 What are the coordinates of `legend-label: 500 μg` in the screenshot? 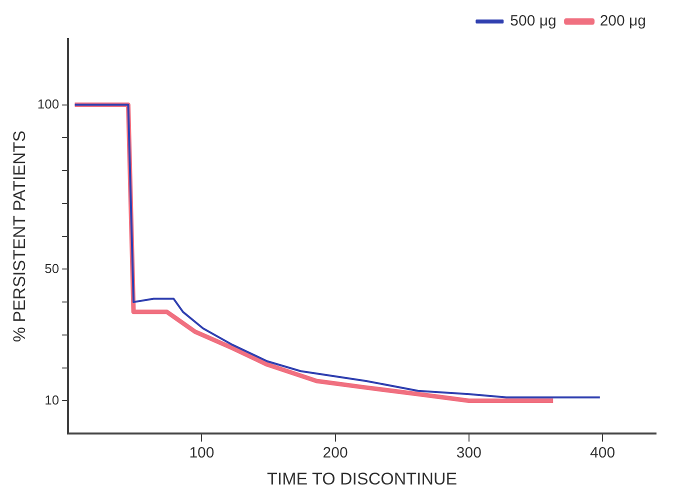 It's located at (533, 21).